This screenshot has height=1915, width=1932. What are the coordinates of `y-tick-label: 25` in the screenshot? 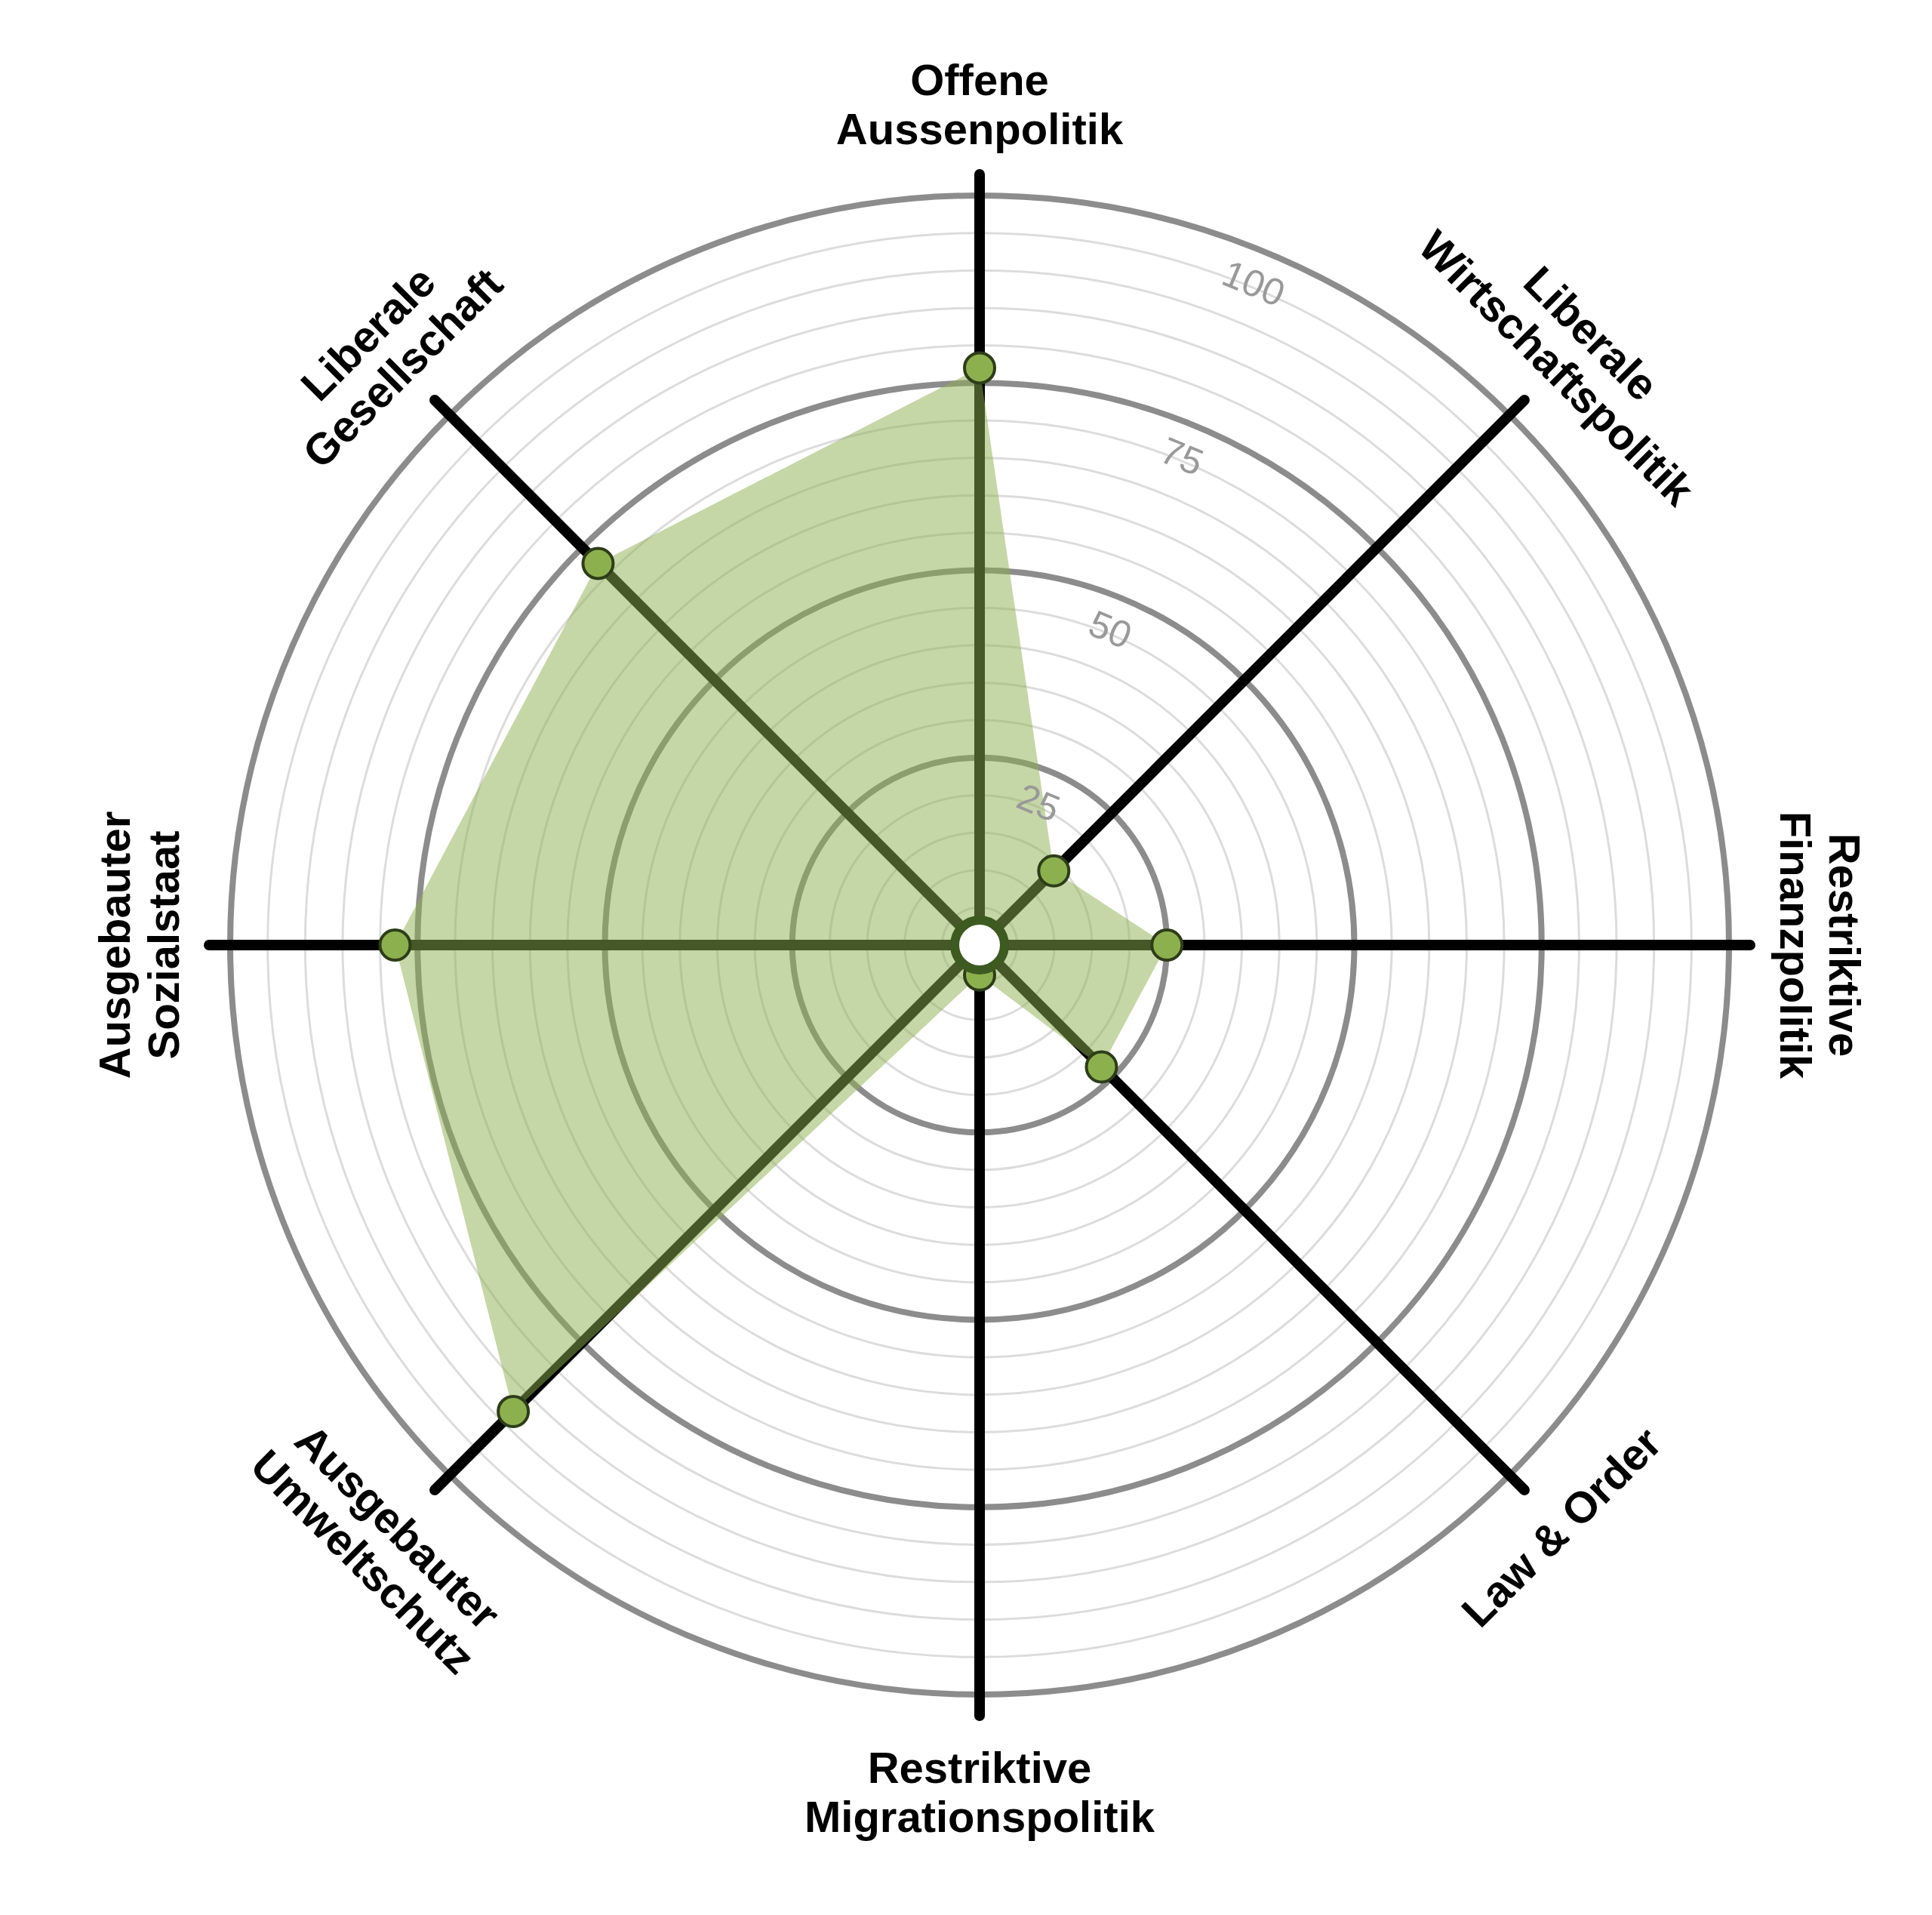 It's located at (1038, 802).